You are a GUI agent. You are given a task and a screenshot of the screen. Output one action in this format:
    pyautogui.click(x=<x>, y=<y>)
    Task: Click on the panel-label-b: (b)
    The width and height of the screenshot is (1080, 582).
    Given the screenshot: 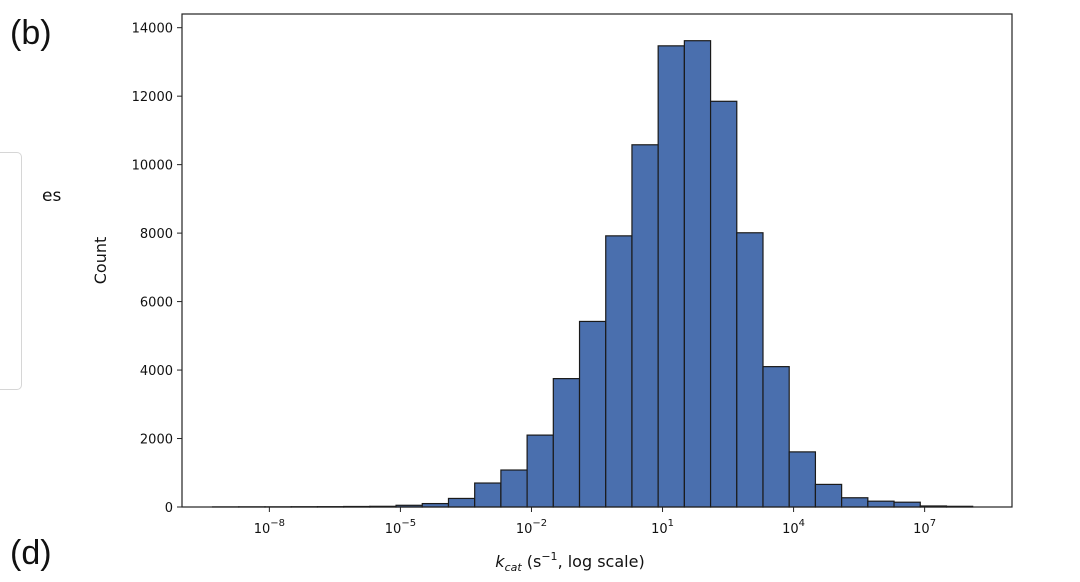 What is the action you would take?
    pyautogui.click(x=31, y=33)
    